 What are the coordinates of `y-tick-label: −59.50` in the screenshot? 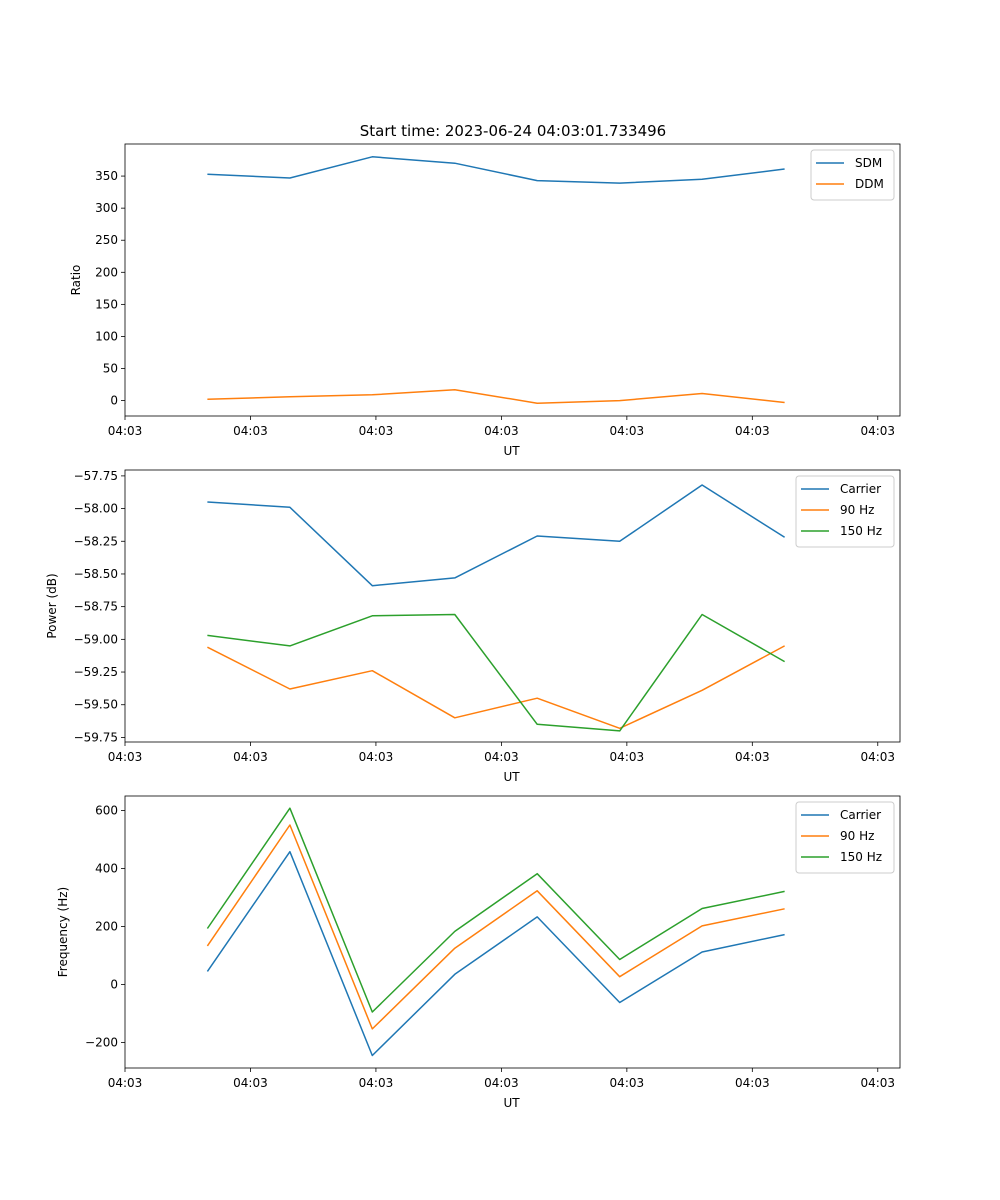 It's located at (96, 705).